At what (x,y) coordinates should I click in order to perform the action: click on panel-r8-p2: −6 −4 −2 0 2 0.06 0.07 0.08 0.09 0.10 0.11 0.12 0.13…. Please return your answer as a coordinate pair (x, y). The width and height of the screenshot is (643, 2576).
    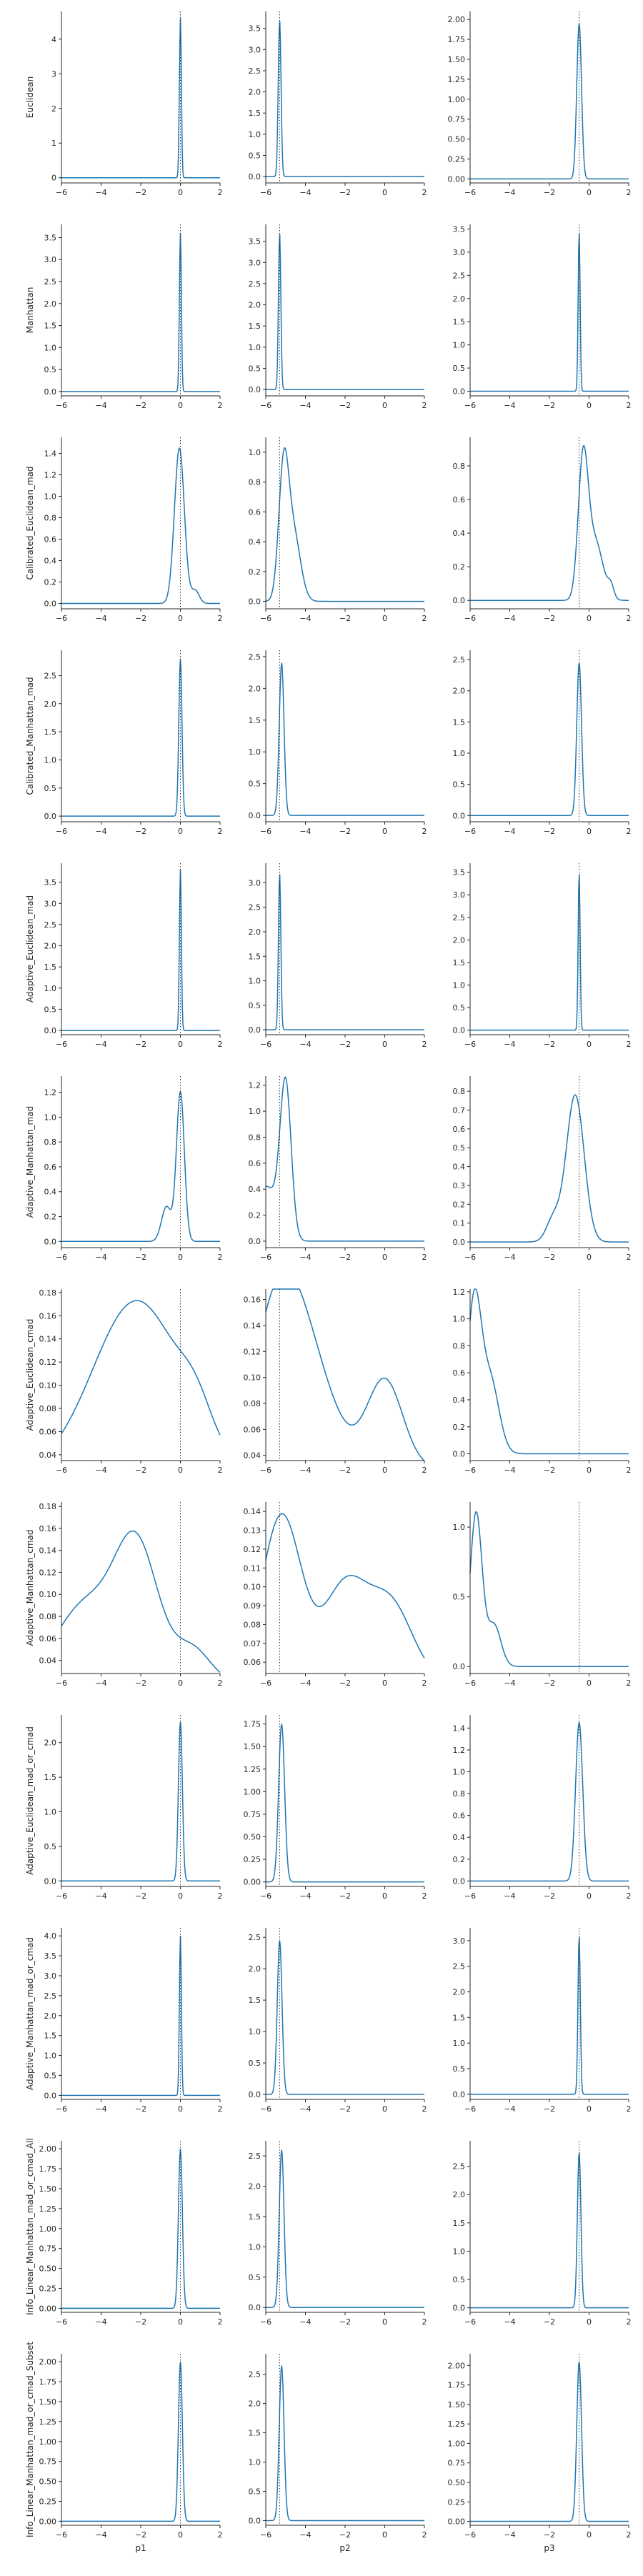
    Looking at the image, I should click on (335, 1595).